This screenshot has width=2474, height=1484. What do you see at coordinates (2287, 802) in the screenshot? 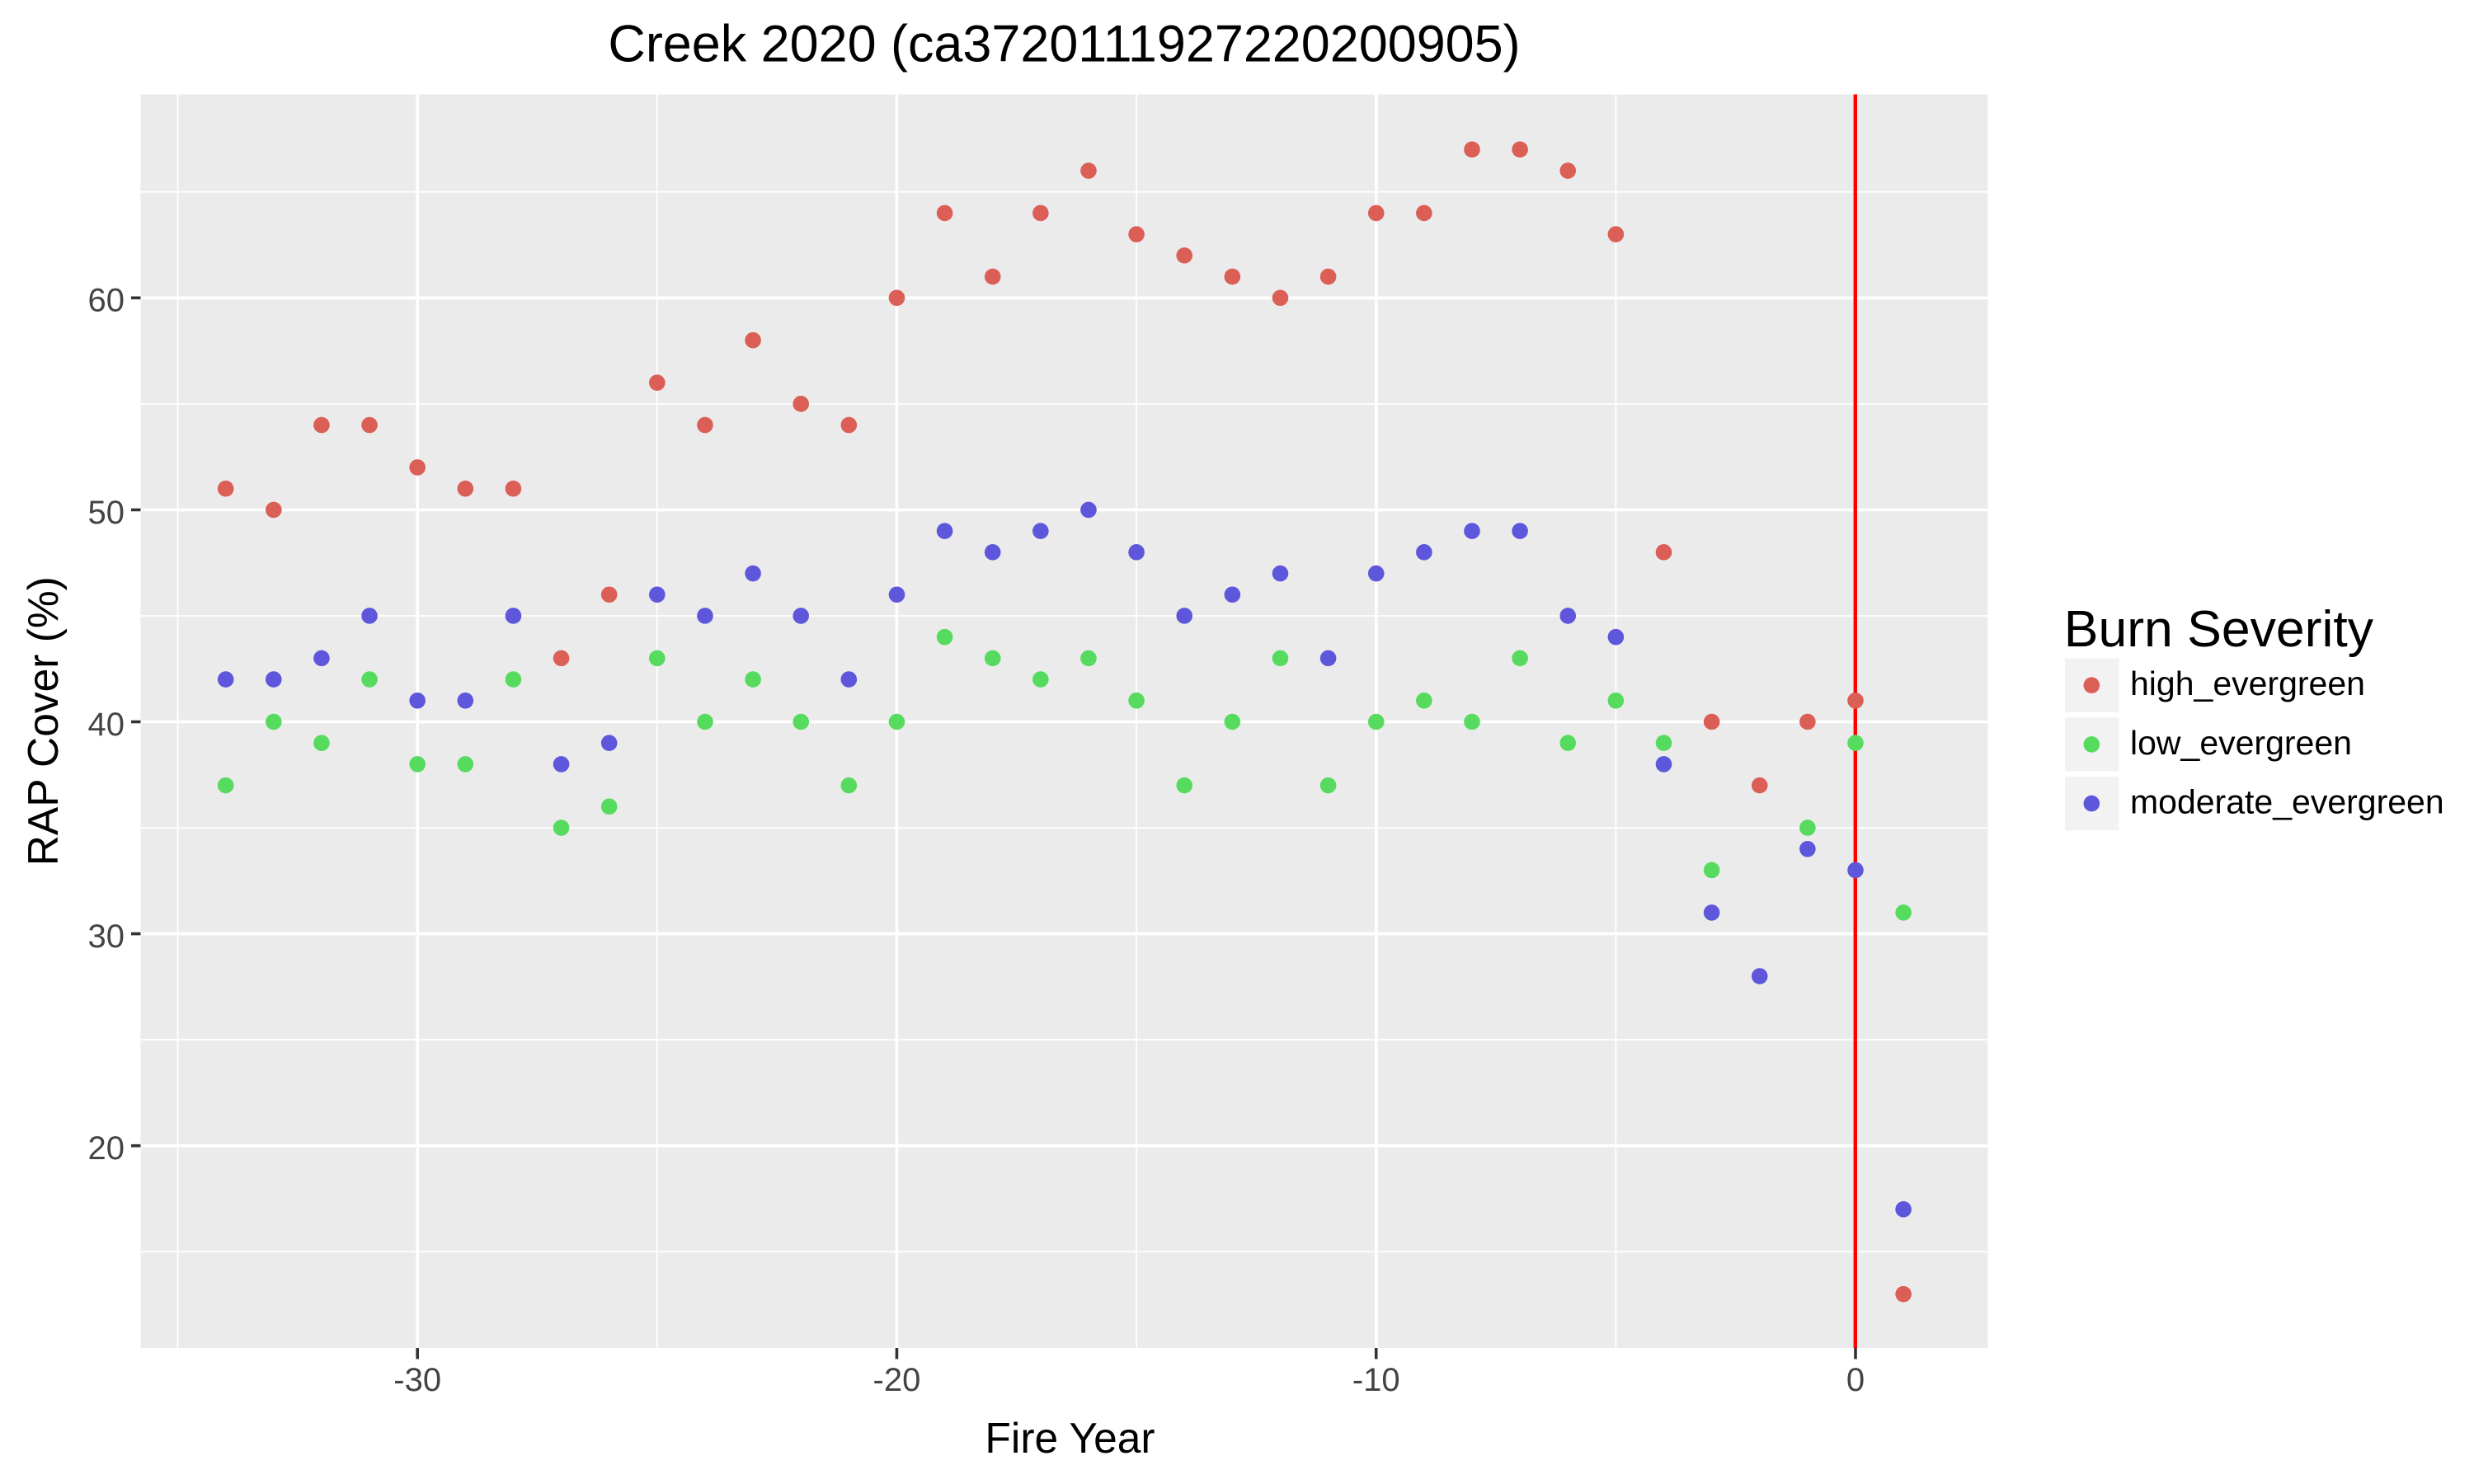
I see `svg-text: moderate_evergreen` at bounding box center [2287, 802].